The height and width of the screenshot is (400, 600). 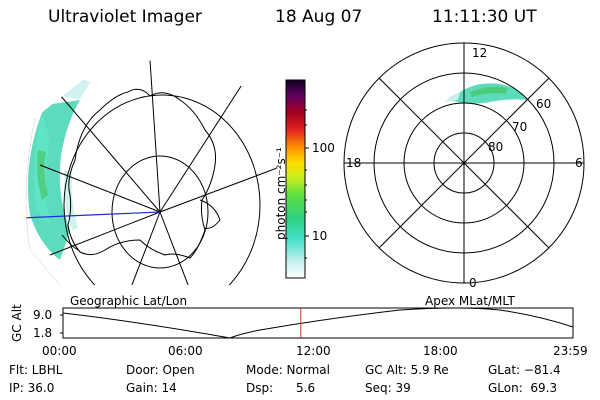 I want to click on mlat-label-60: 60, so click(x=544, y=104).